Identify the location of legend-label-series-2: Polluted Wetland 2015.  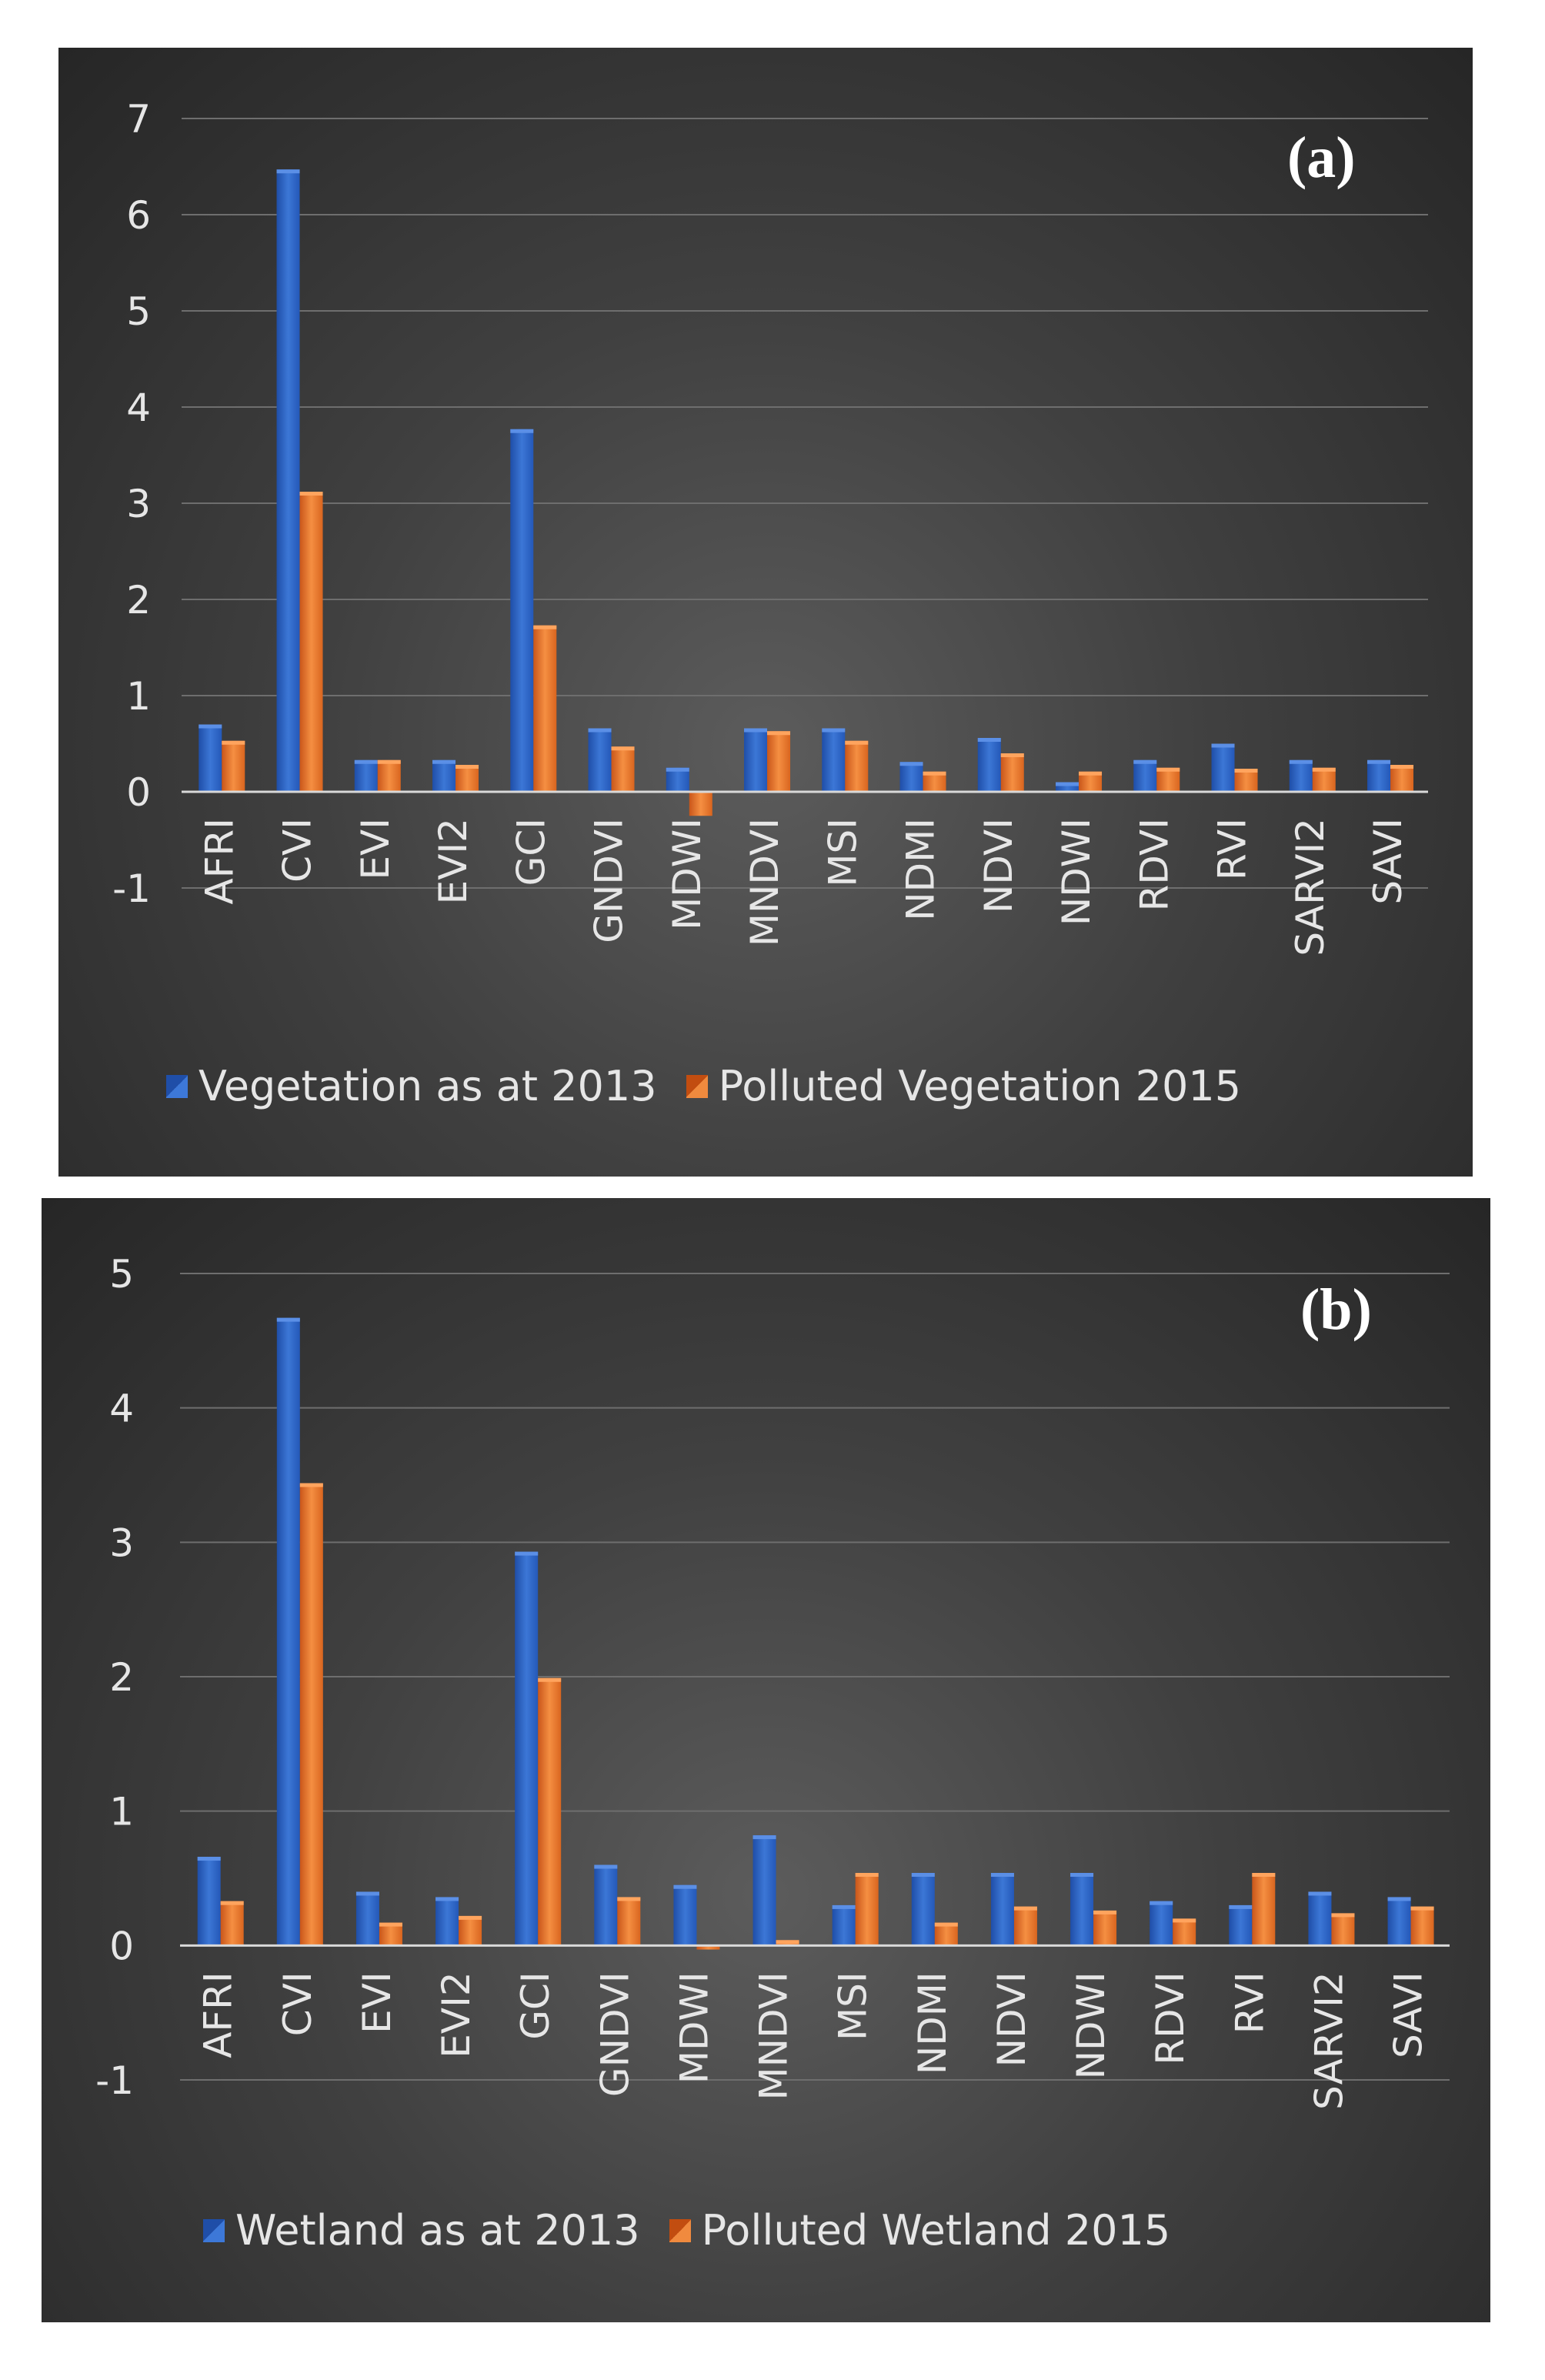
(936, 2230).